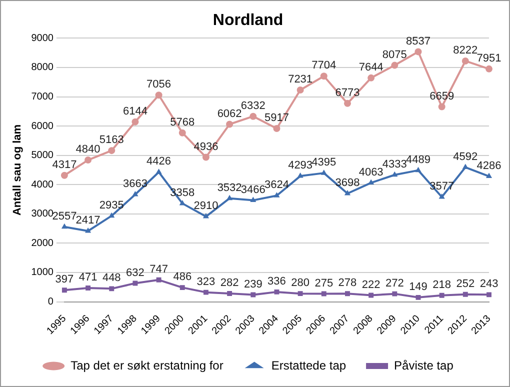 This screenshot has height=387, width=510. Describe the element at coordinates (465, 284) in the screenshot. I see `data-label: 252` at that location.